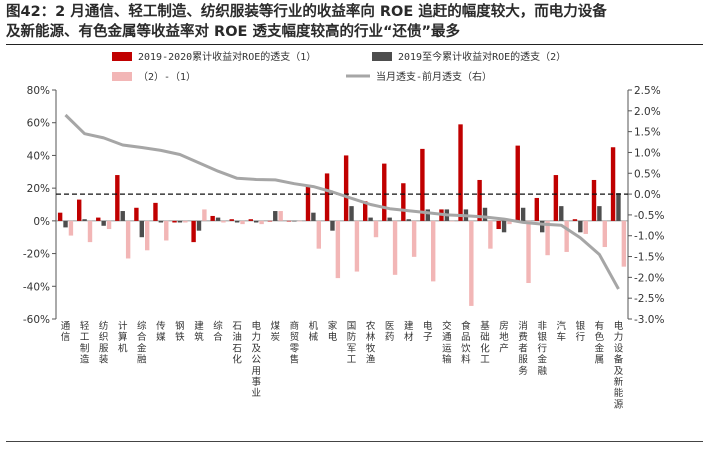 The height and width of the screenshot is (450, 709). Describe the element at coordinates (354, 441) in the screenshot. I see `footer-divider` at that location.